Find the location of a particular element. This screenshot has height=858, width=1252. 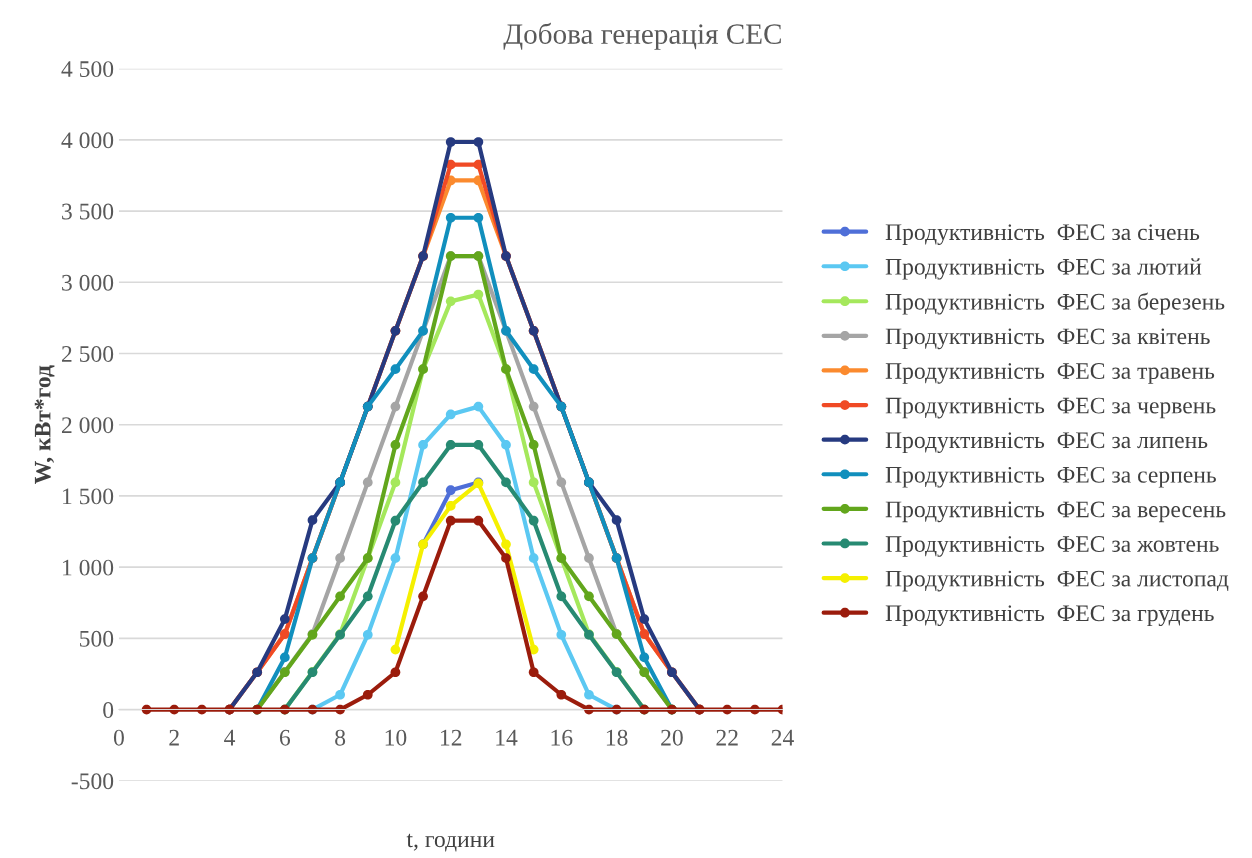

x-tick-label: 18 is located at coordinates (617, 737).